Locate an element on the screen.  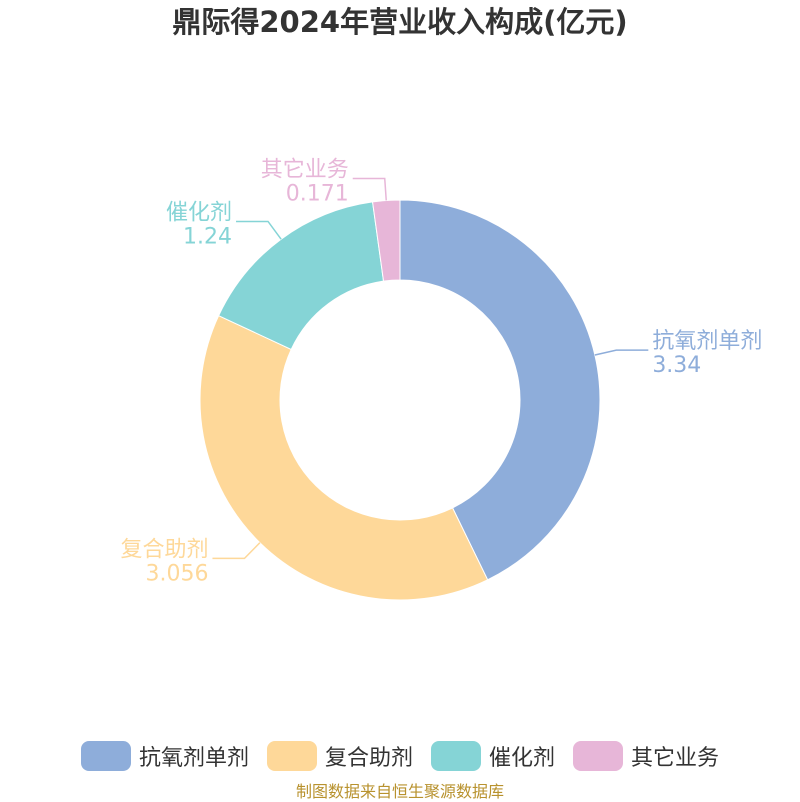
legend-item-other-business: 其它业务 is located at coordinates (646, 756).